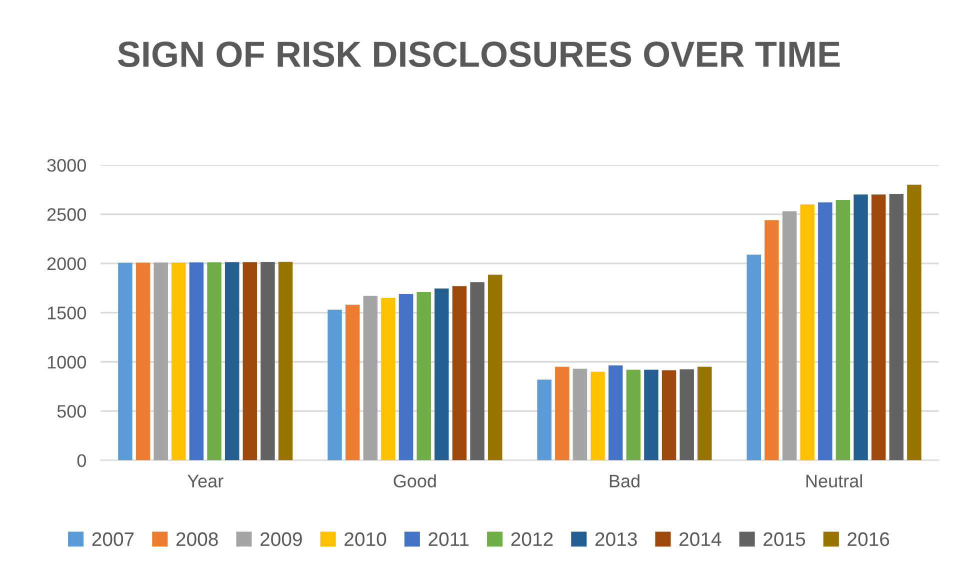 The image size is (958, 579). I want to click on y-tick-label: 1500, so click(67, 313).